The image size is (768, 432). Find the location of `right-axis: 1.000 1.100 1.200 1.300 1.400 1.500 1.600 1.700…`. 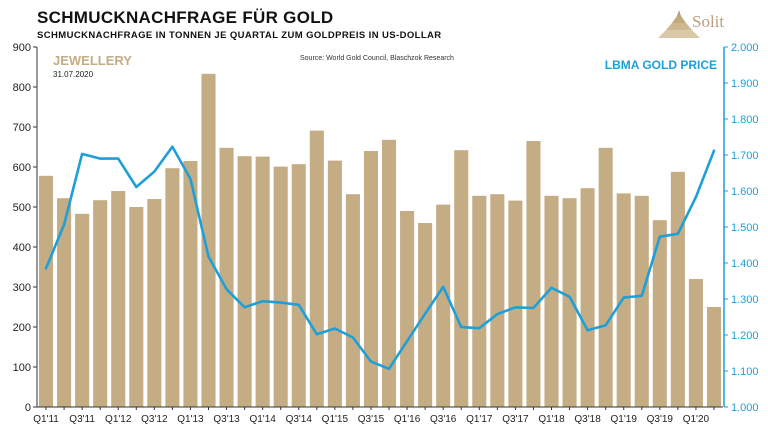

right-axis: 1.000 1.100 1.200 1.300 1.400 1.500 1.600 1.700… is located at coordinates (741, 228).